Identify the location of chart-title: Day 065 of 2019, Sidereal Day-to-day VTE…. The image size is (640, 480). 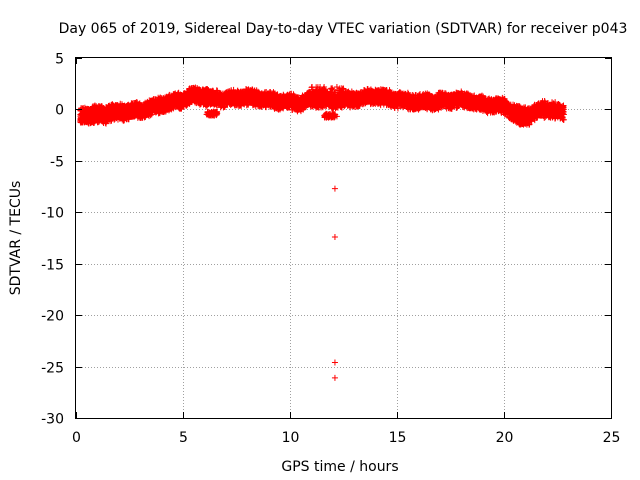
(343, 29).